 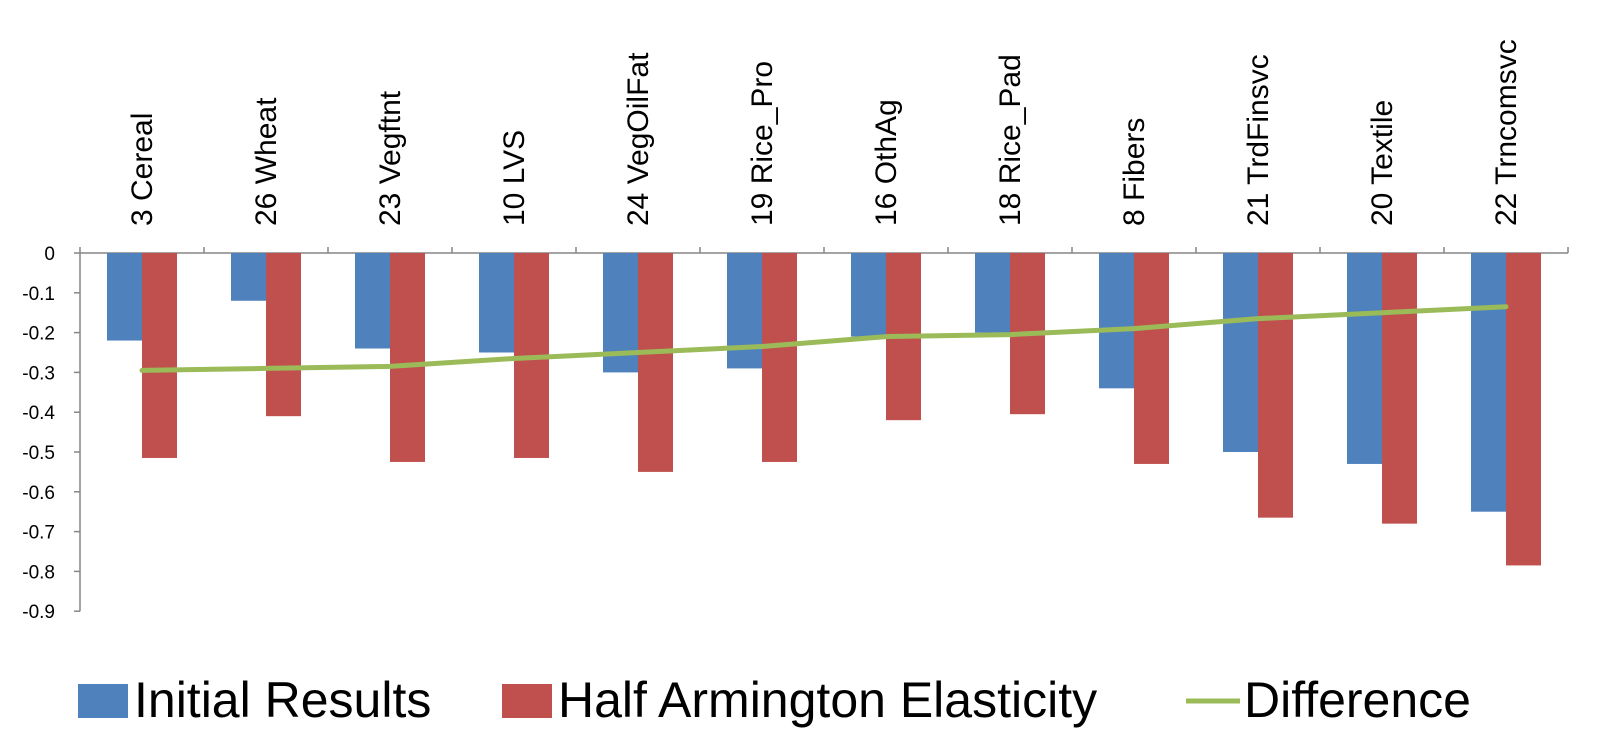 What do you see at coordinates (762, 143) in the screenshot?
I see `category-label: 19 Rice_Pro` at bounding box center [762, 143].